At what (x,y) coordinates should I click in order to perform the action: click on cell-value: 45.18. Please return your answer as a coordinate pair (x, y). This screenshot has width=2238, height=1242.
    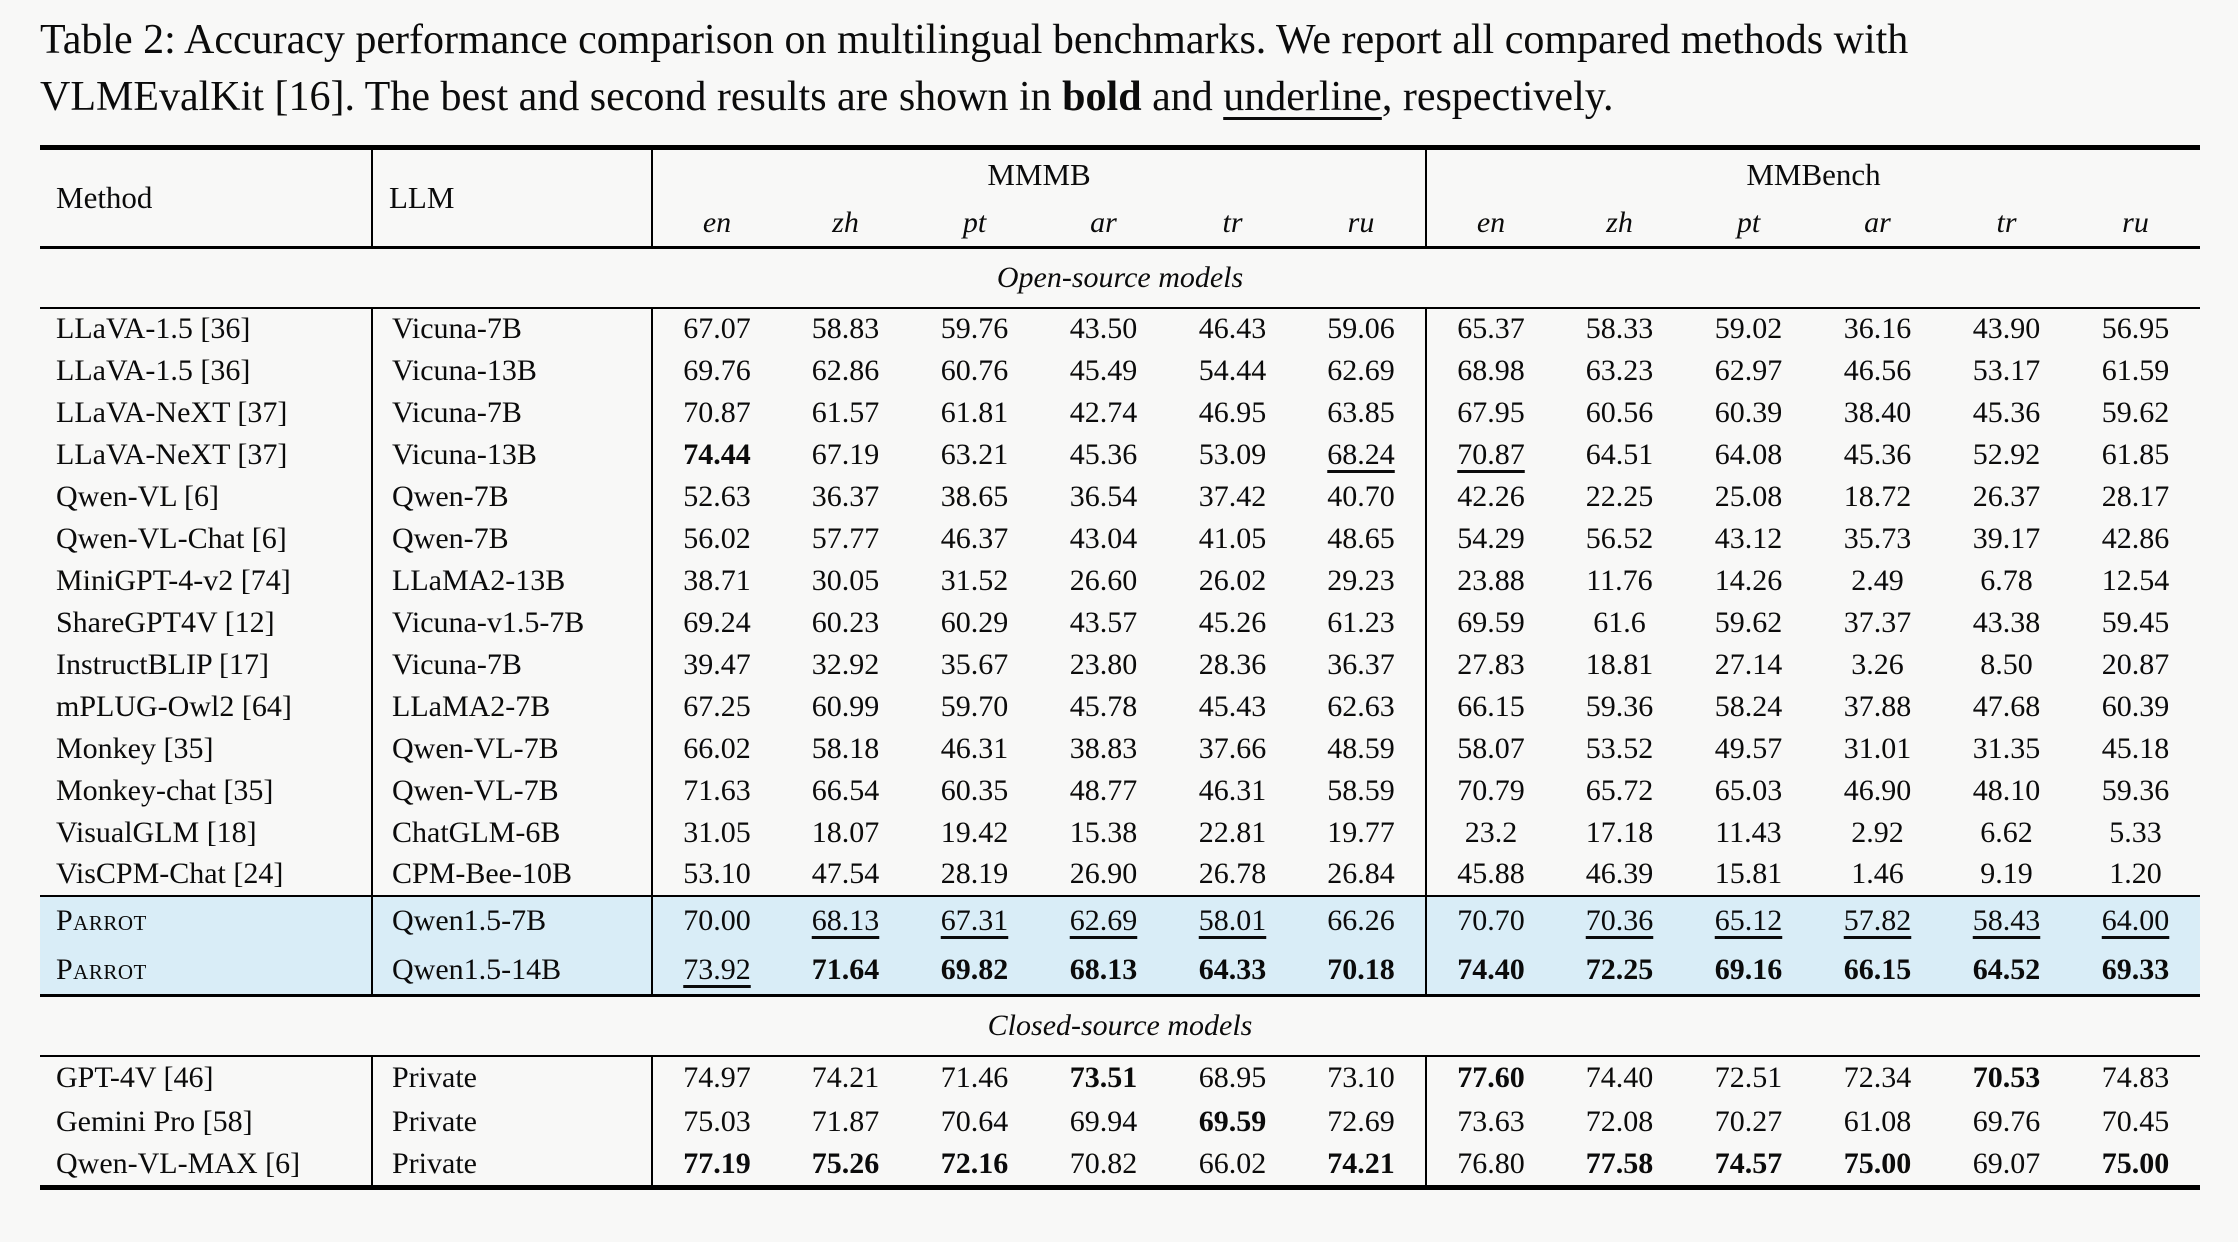
    Looking at the image, I should click on (2135, 749).